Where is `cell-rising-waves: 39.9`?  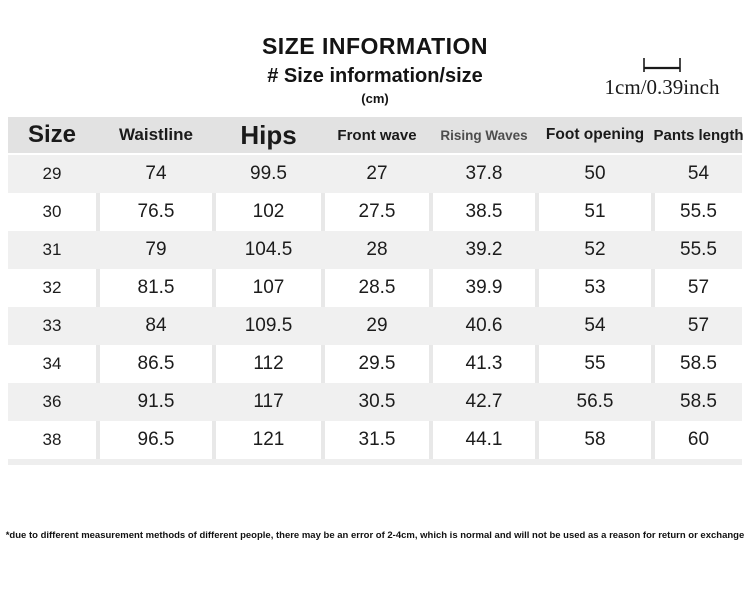 cell-rising-waves: 39.9 is located at coordinates (484, 288).